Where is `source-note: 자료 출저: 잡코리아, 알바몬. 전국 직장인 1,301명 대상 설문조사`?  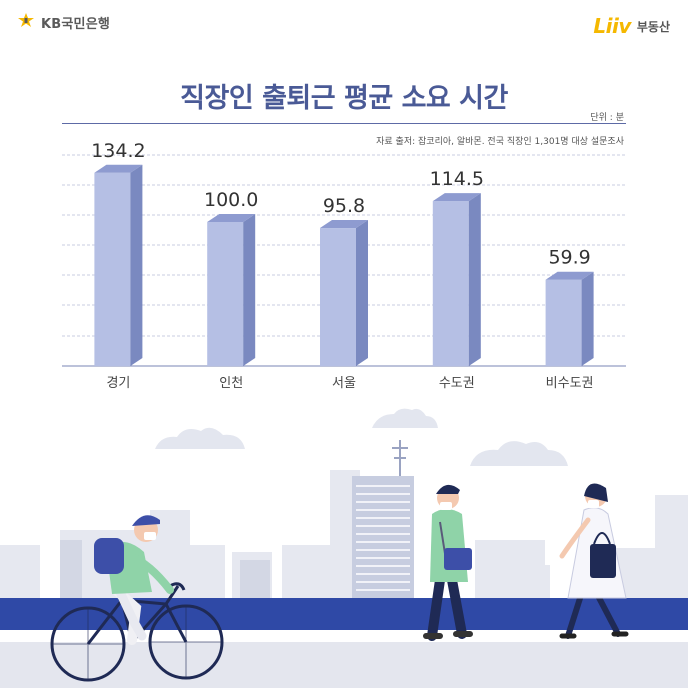
source-note: 자료 출저: 잡코리아, 알바몬. 전국 직장인 1,301명 대상 설문조사 is located at coordinates (500, 142).